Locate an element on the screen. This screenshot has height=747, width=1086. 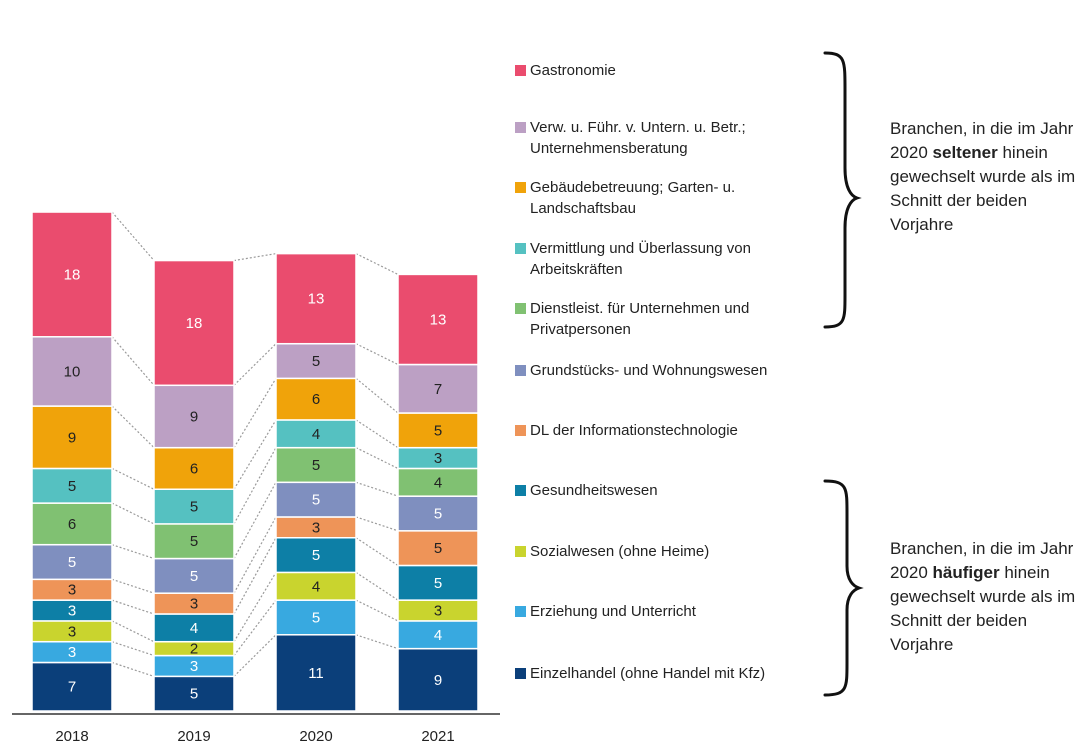
data-label: 18 is located at coordinates (194, 323).